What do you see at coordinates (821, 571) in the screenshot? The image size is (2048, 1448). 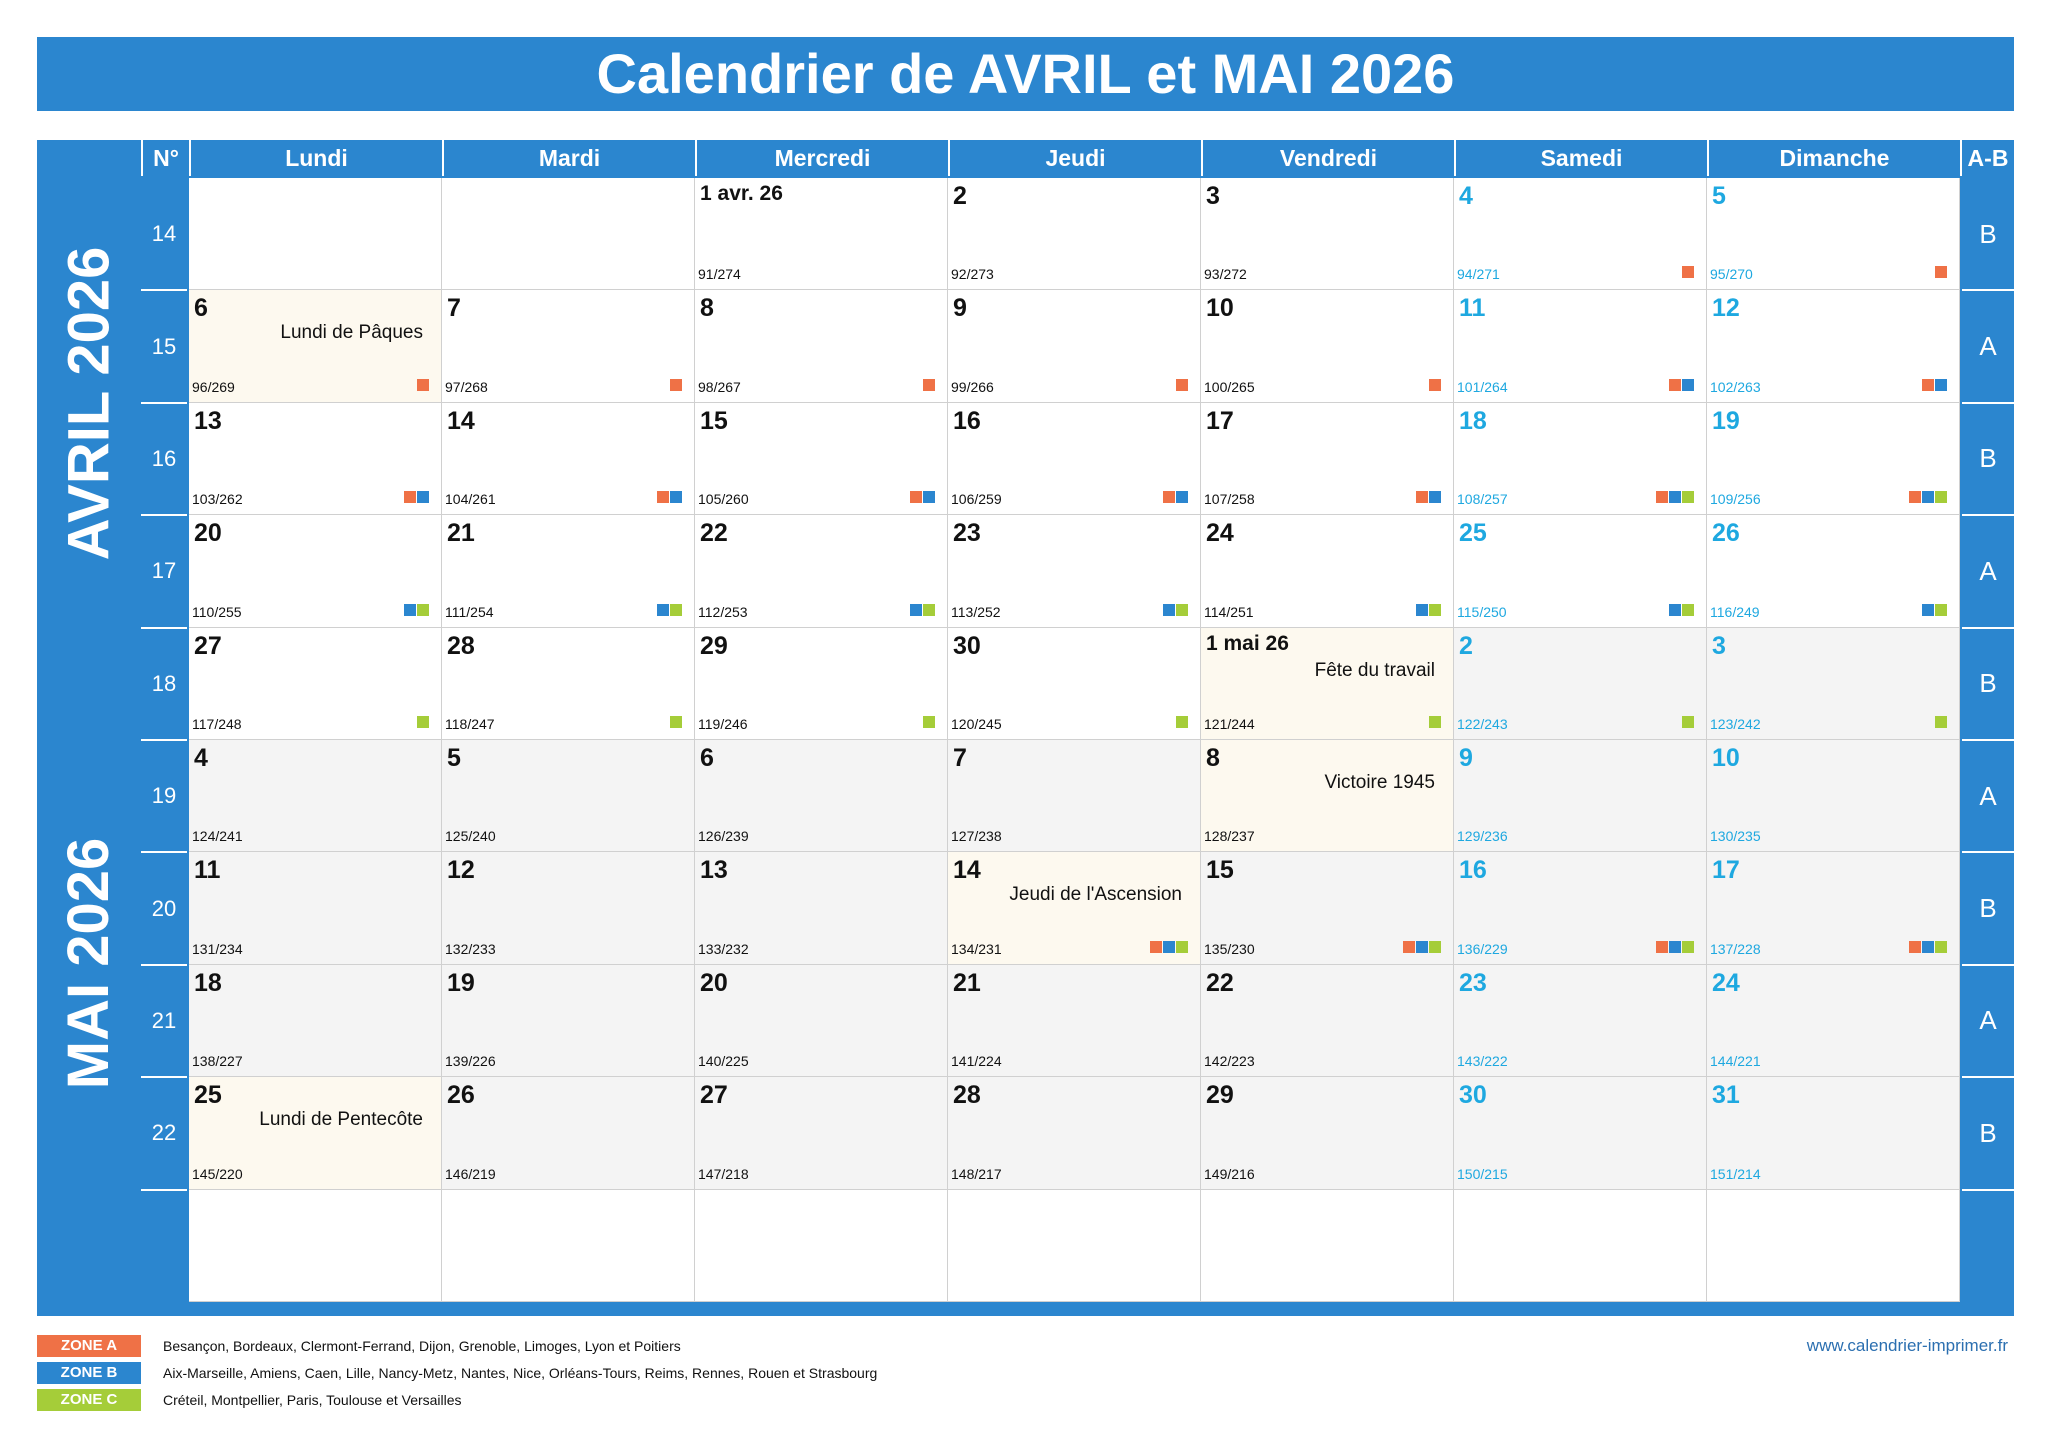 I see `day-cell: 22 112/253` at bounding box center [821, 571].